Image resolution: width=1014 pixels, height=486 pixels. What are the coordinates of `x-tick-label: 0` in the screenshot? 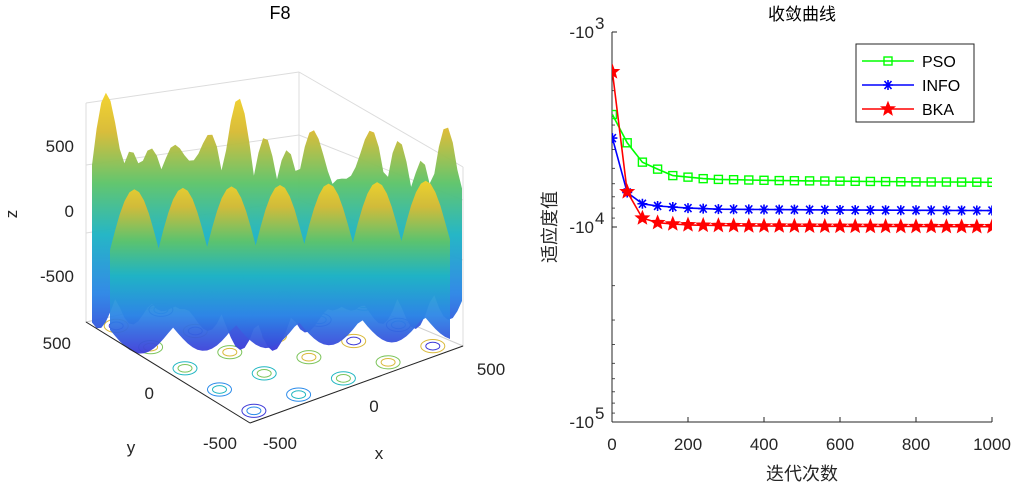 It's located at (611, 444).